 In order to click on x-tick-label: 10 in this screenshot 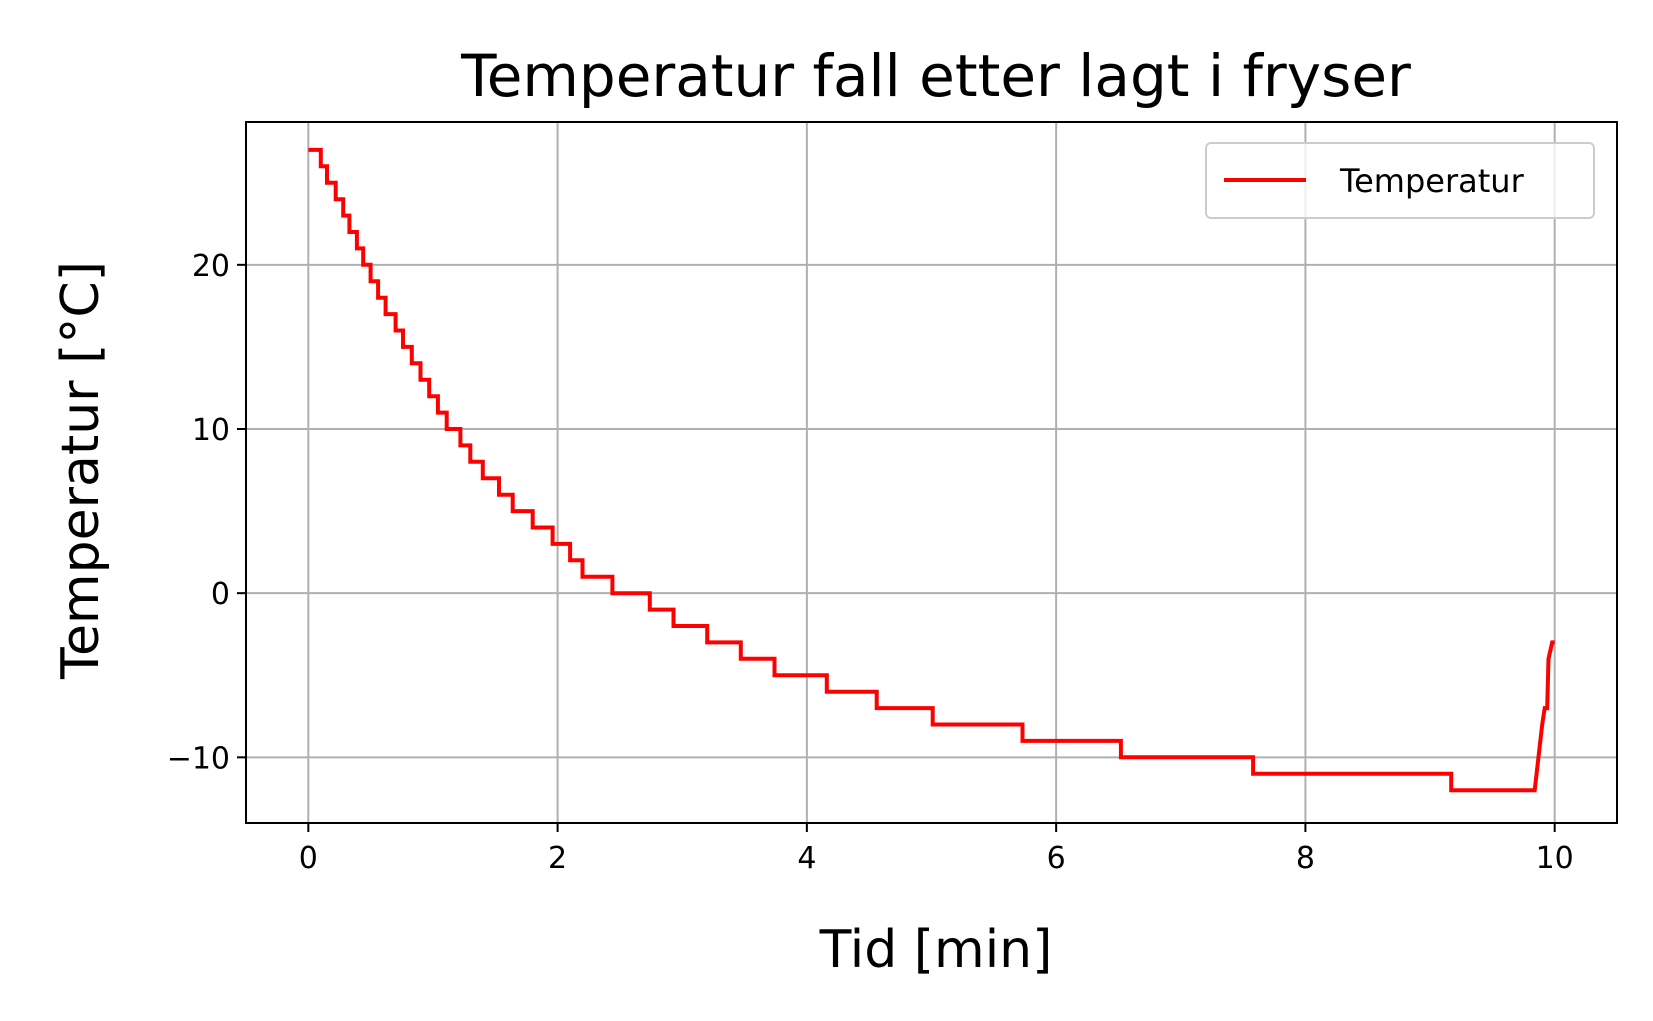, I will do `click(1555, 858)`.